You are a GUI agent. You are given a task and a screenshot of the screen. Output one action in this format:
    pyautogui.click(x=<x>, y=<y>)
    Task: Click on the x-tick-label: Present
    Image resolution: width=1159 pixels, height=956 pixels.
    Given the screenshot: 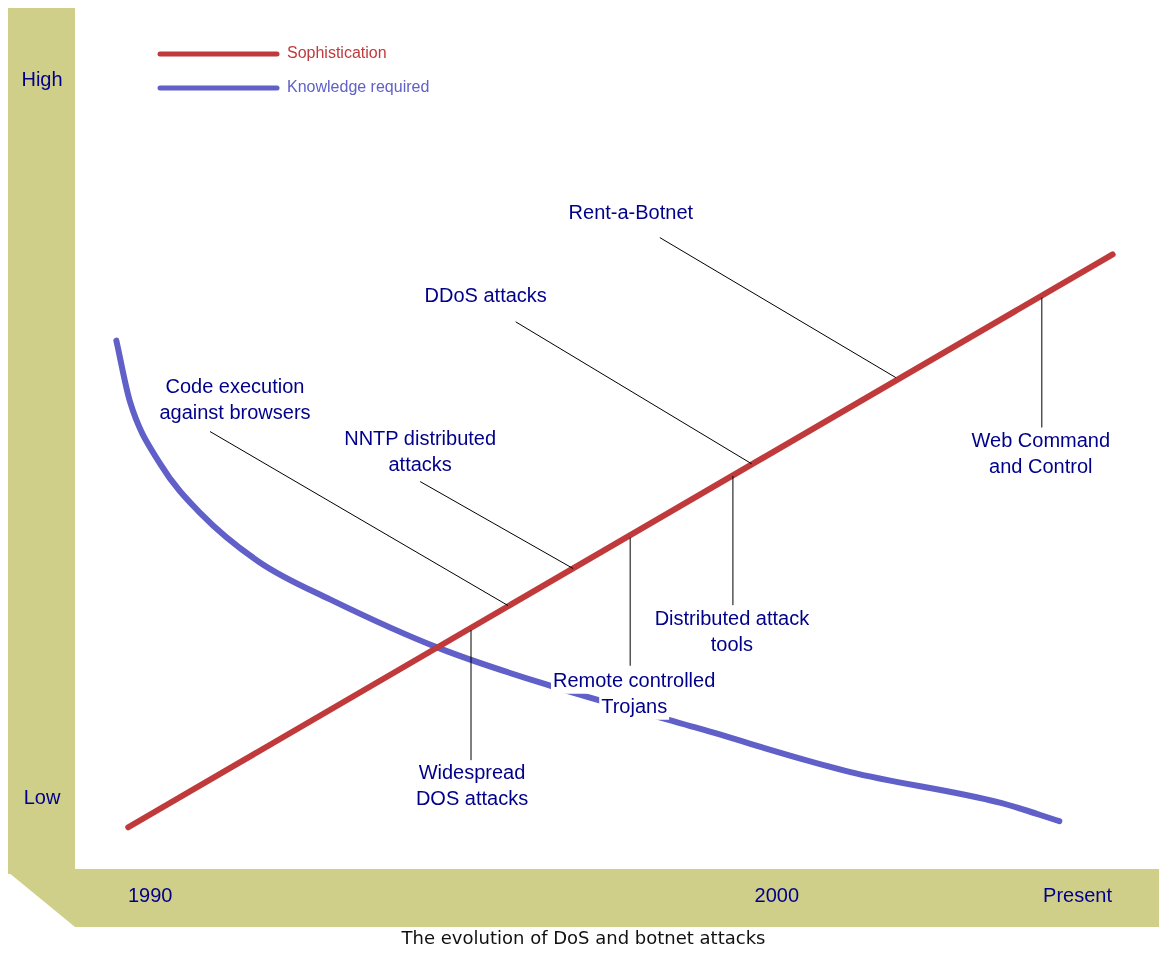 What is the action you would take?
    pyautogui.click(x=1078, y=894)
    